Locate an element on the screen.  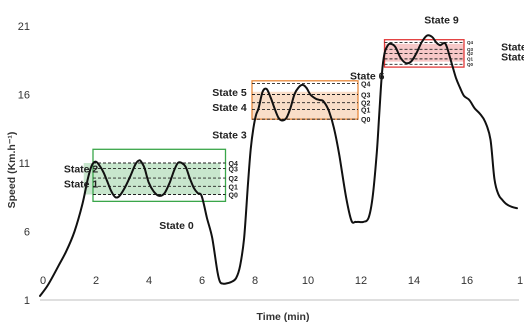
y-tick-label: 1 is located at coordinates (27, 301).